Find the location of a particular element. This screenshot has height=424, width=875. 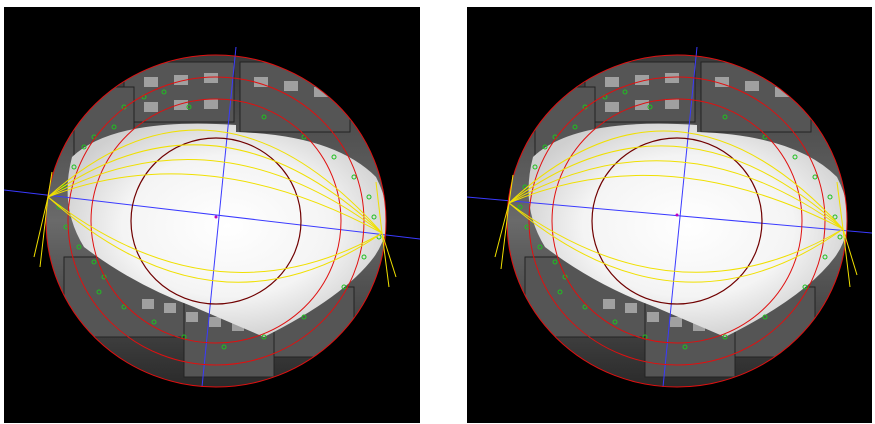

principal-point-left is located at coordinates (216, 217).